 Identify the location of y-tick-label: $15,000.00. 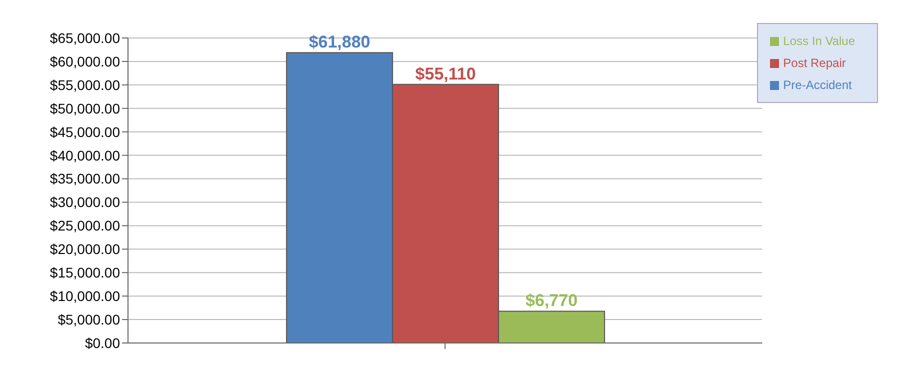
(85, 272).